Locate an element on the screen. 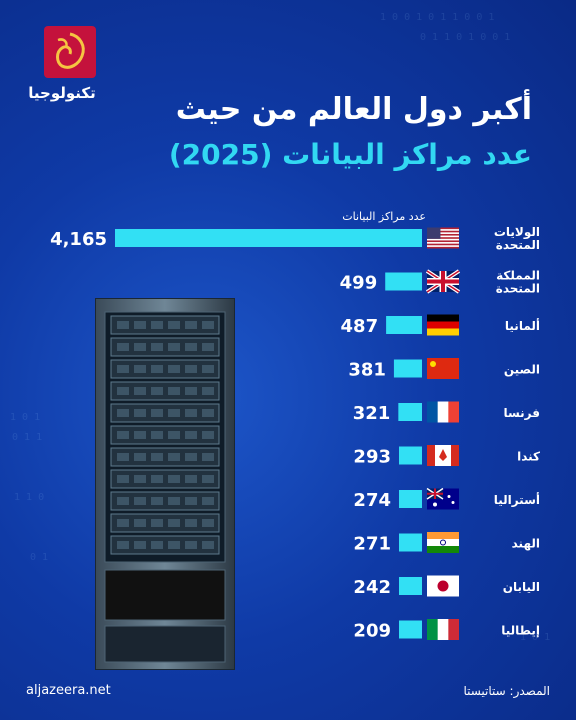  flag-jp-icon is located at coordinates (443, 586).